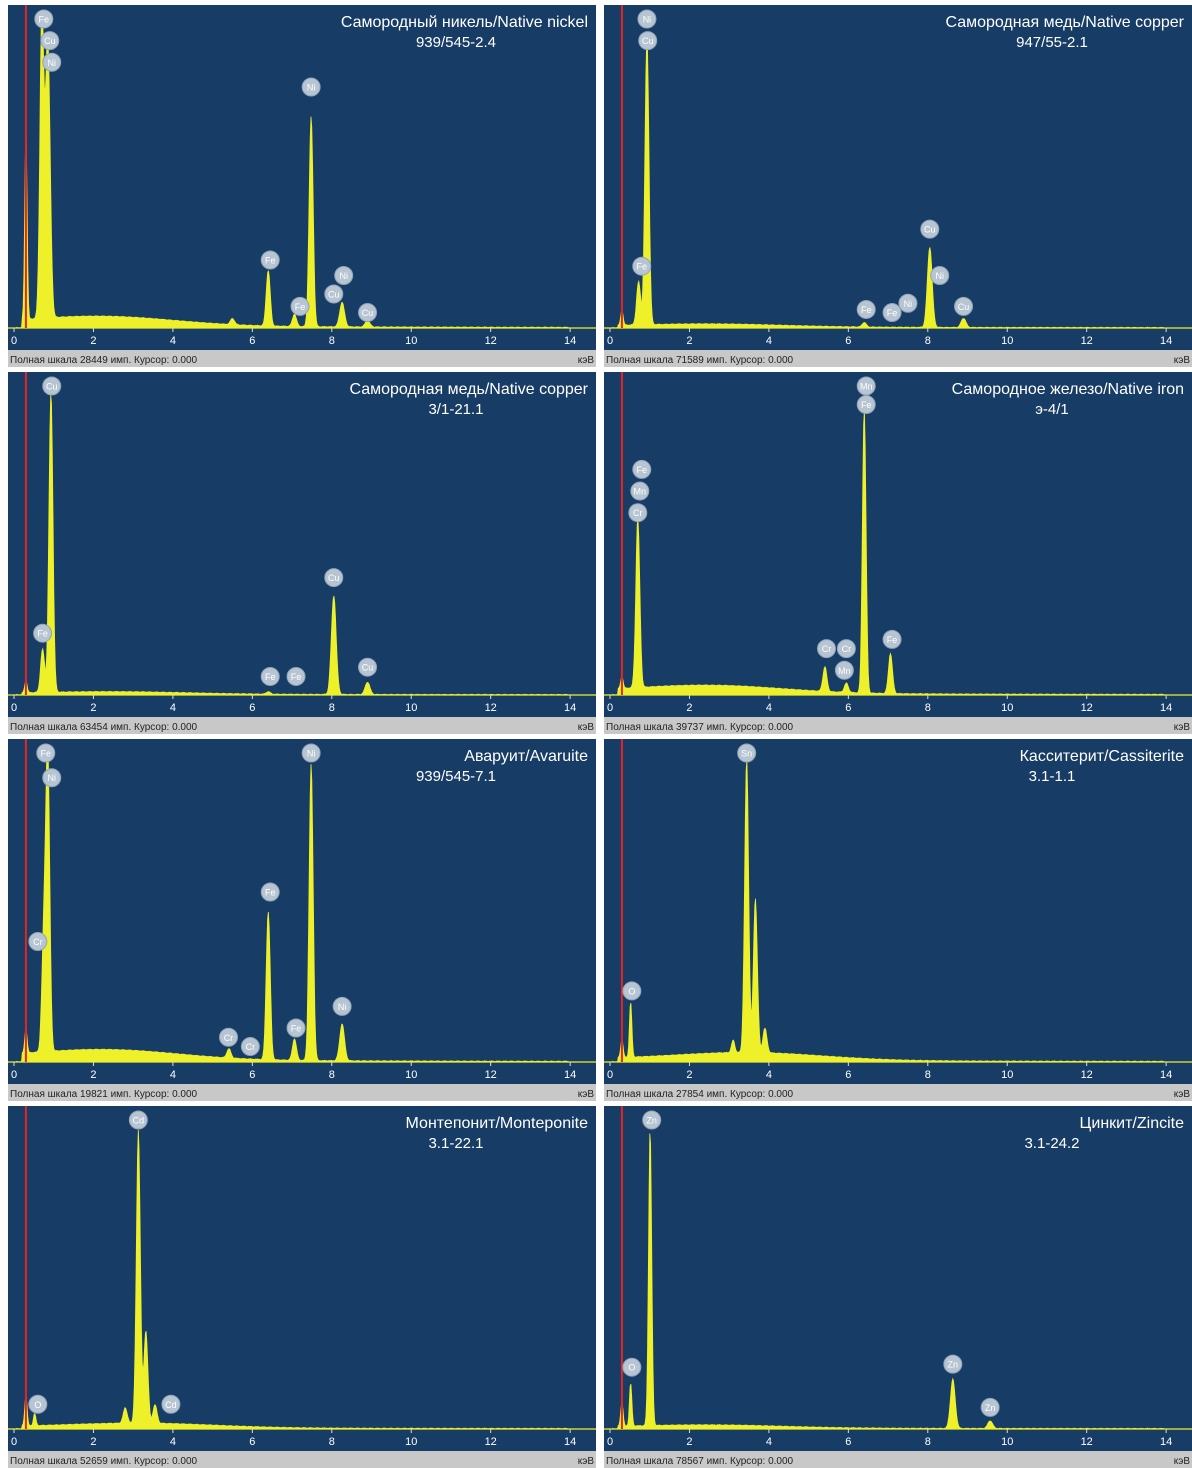 The width and height of the screenshot is (1192, 1468). Describe the element at coordinates (1068, 389) in the screenshot. I see `spectrum-title: Самородное железо/Native iron` at that location.